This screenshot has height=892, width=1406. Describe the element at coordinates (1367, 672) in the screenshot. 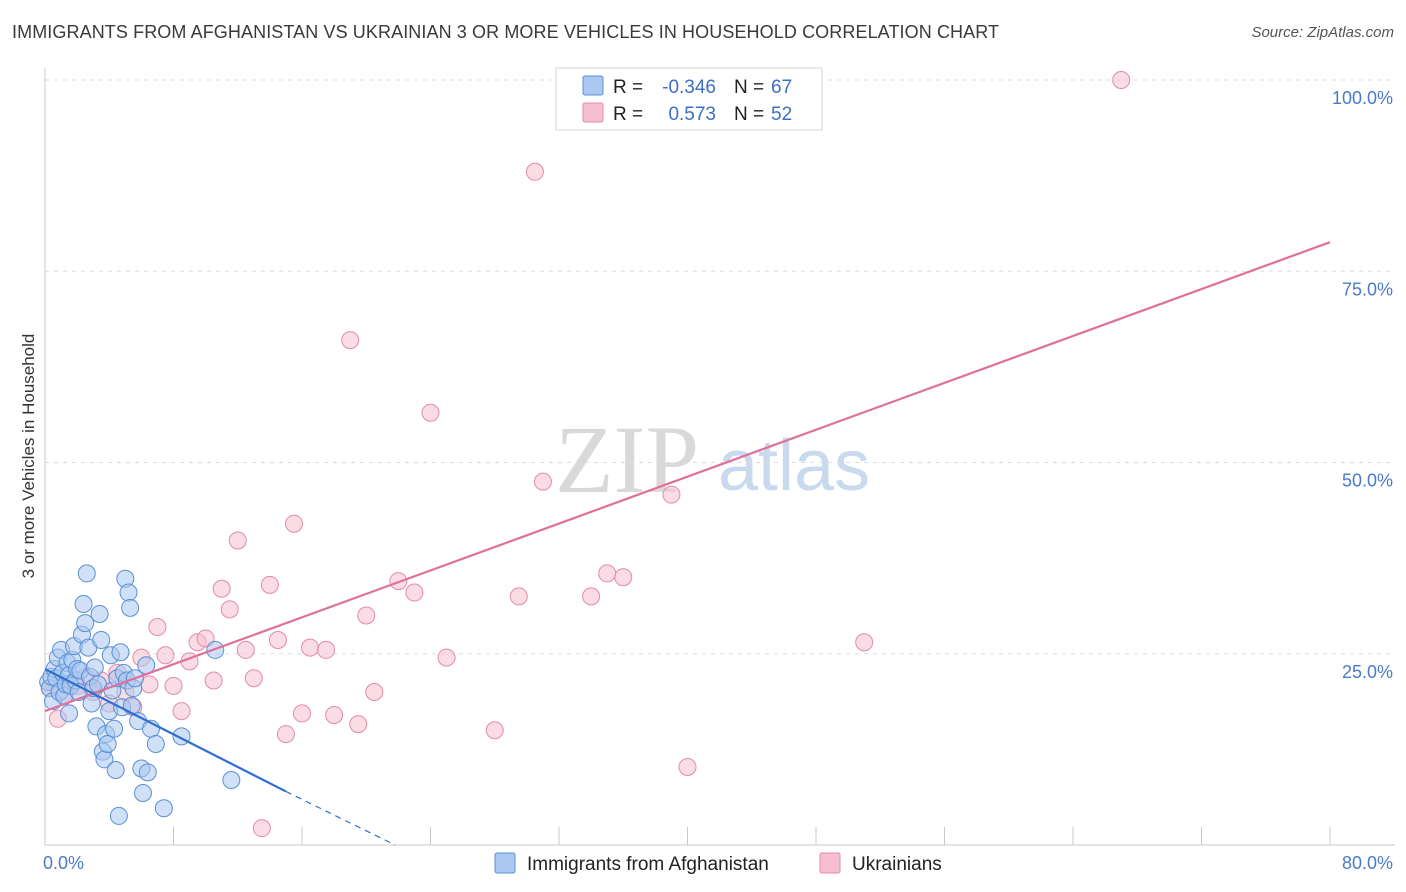

I see `y-tick-label: 25.0%` at that location.